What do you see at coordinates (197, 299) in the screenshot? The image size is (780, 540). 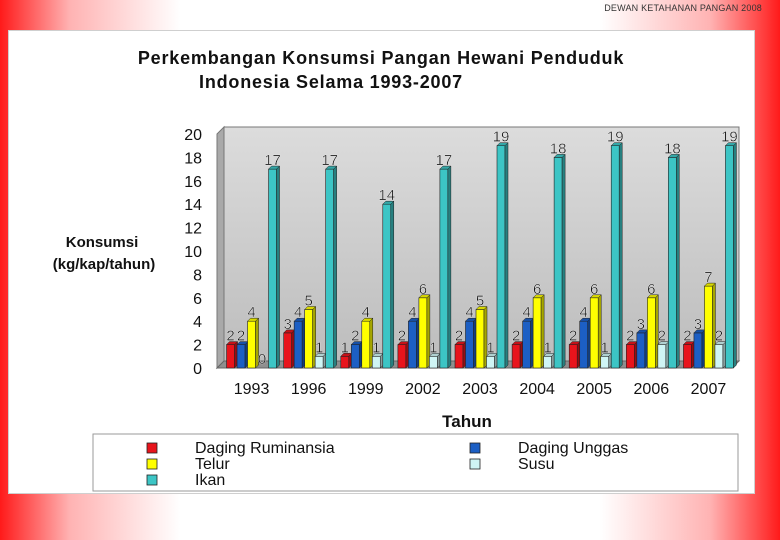 I see `y-tick-label: 6` at bounding box center [197, 299].